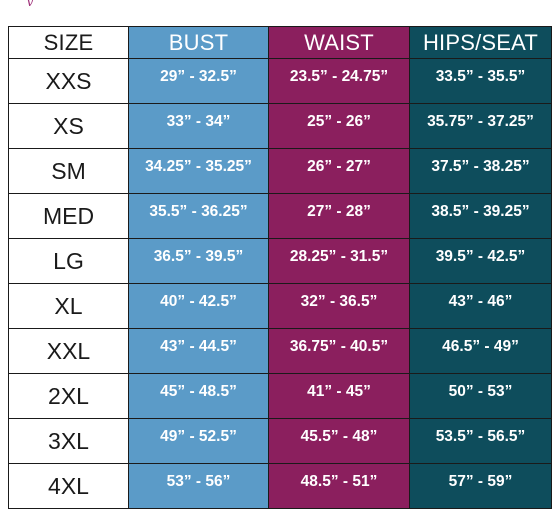  Describe the element at coordinates (68, 486) in the screenshot. I see `size-cell: 4XL` at that location.